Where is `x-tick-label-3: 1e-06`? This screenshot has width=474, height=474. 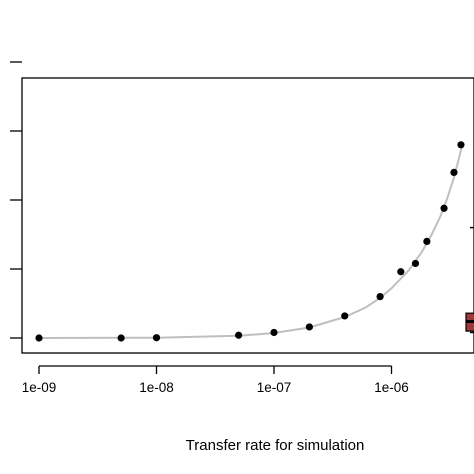 x-tick-label-3: 1e-06 is located at coordinates (391, 387).